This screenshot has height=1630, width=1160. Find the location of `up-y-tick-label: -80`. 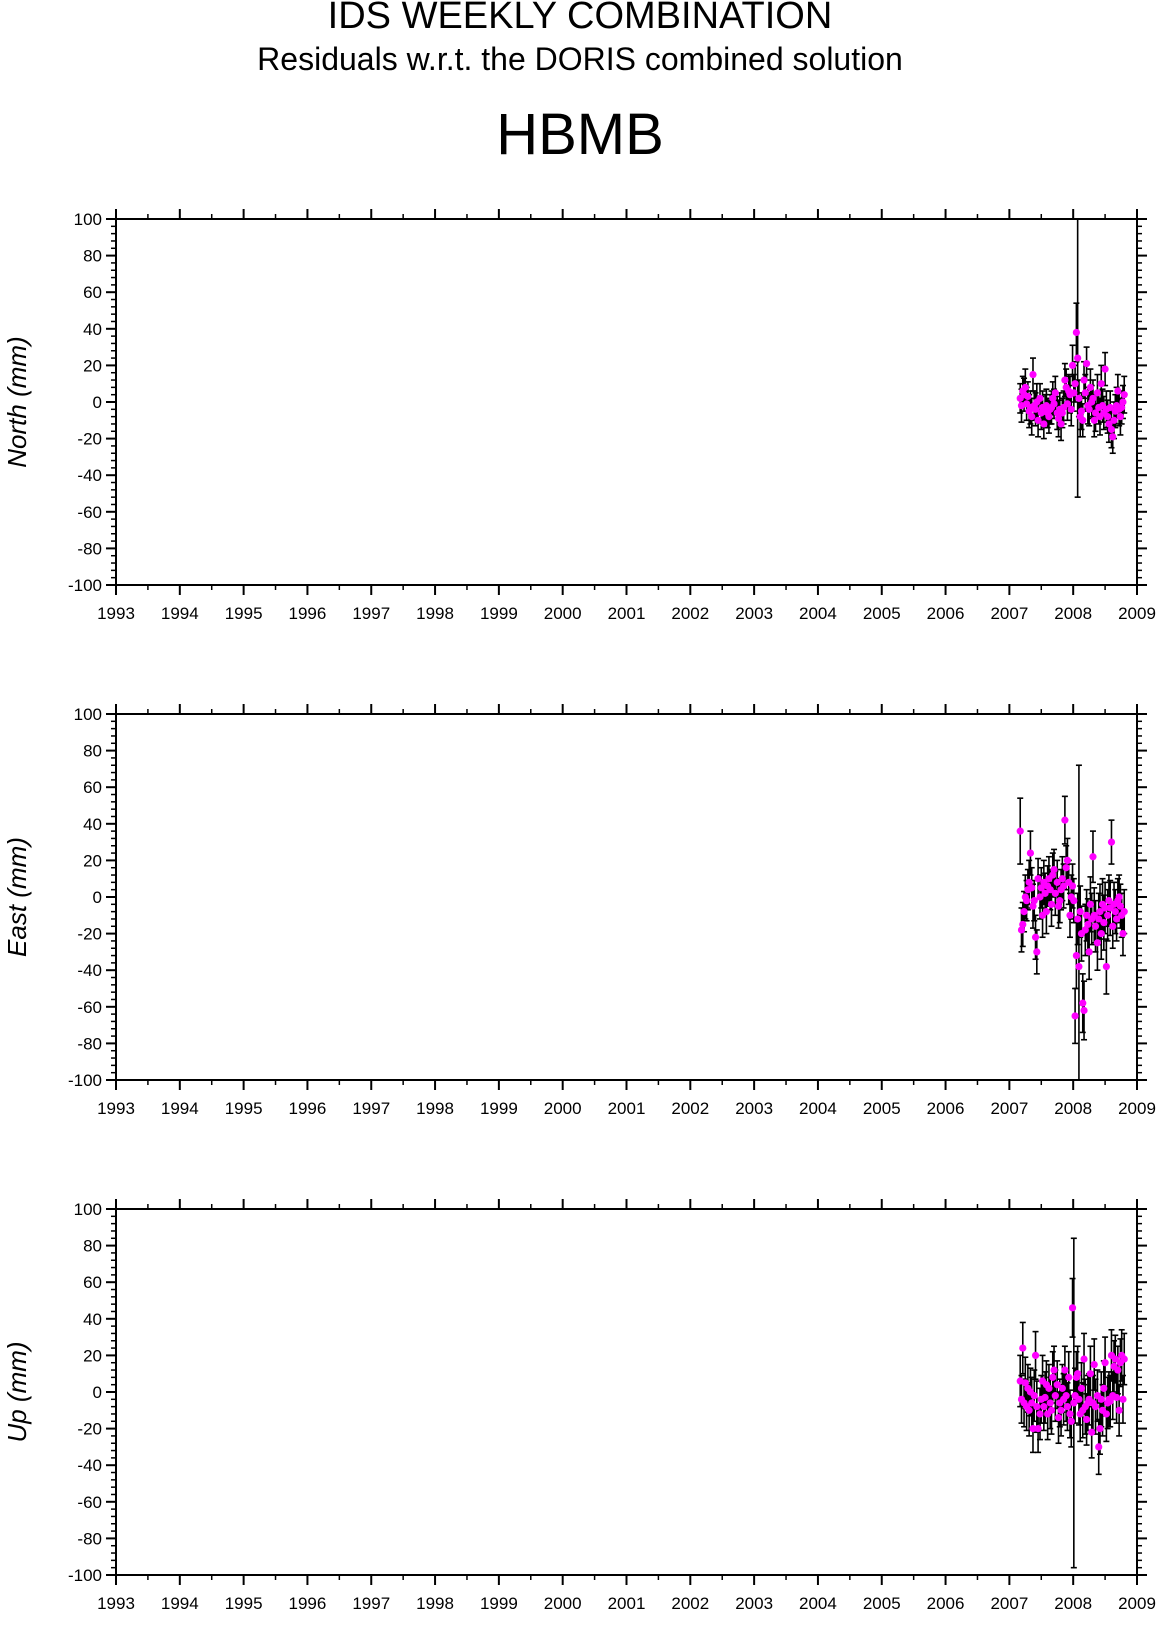

up-y-tick-label: -80 is located at coordinates (89, 1538).